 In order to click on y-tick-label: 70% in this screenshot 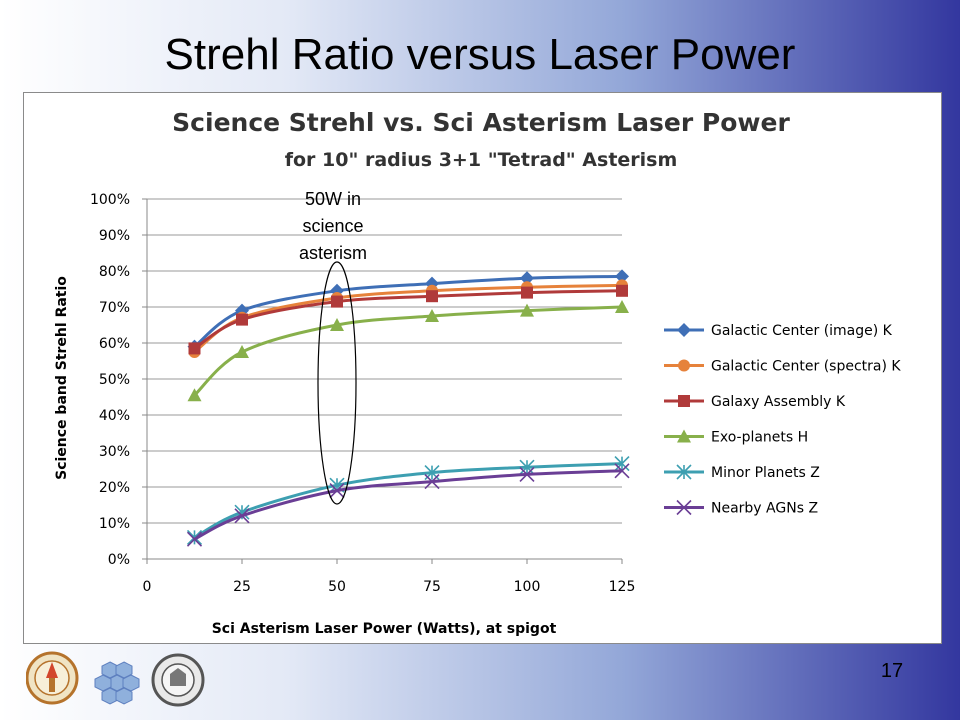, I will do `click(114, 308)`.